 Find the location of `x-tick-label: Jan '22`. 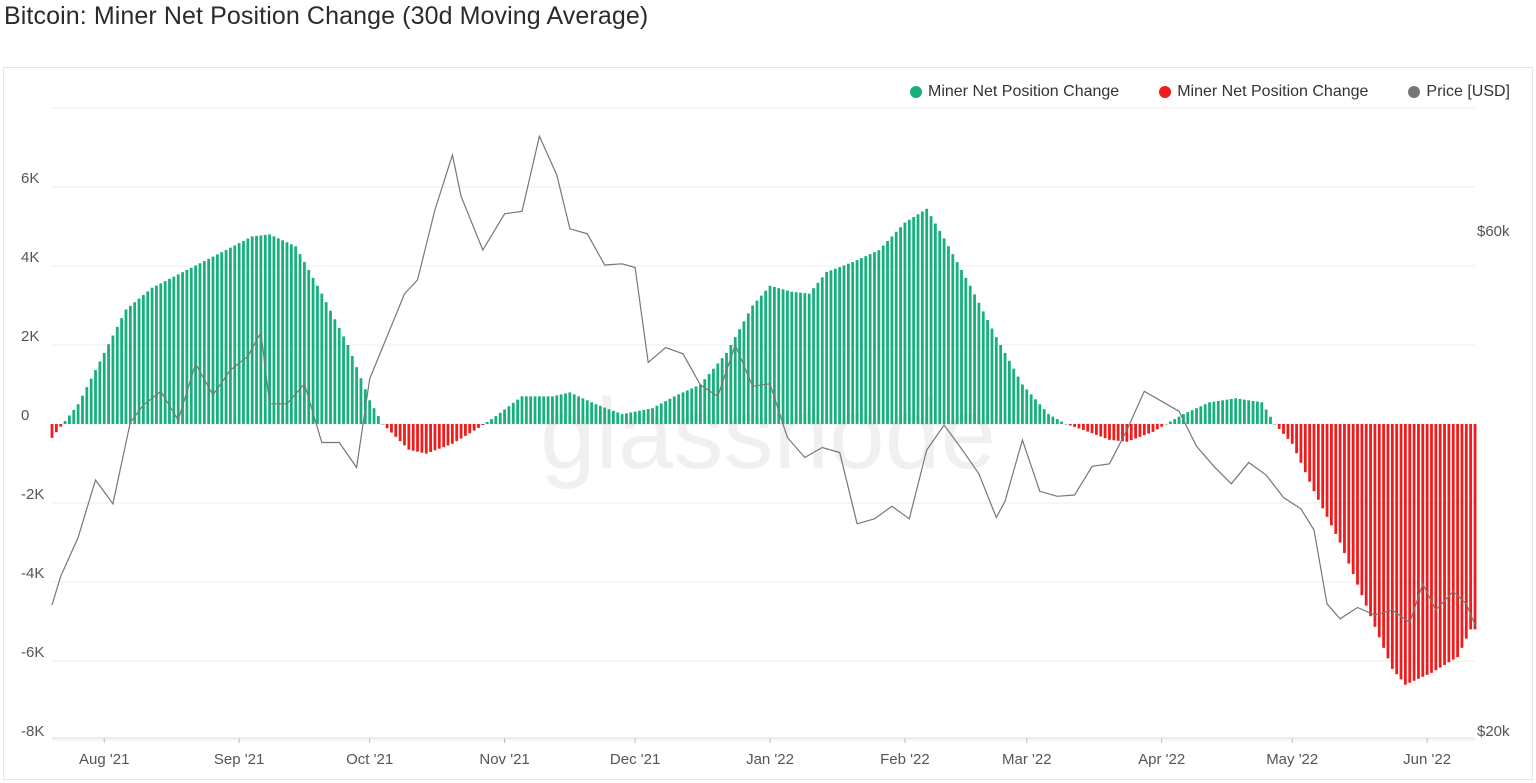

x-tick-label: Jan '22 is located at coordinates (770, 759).